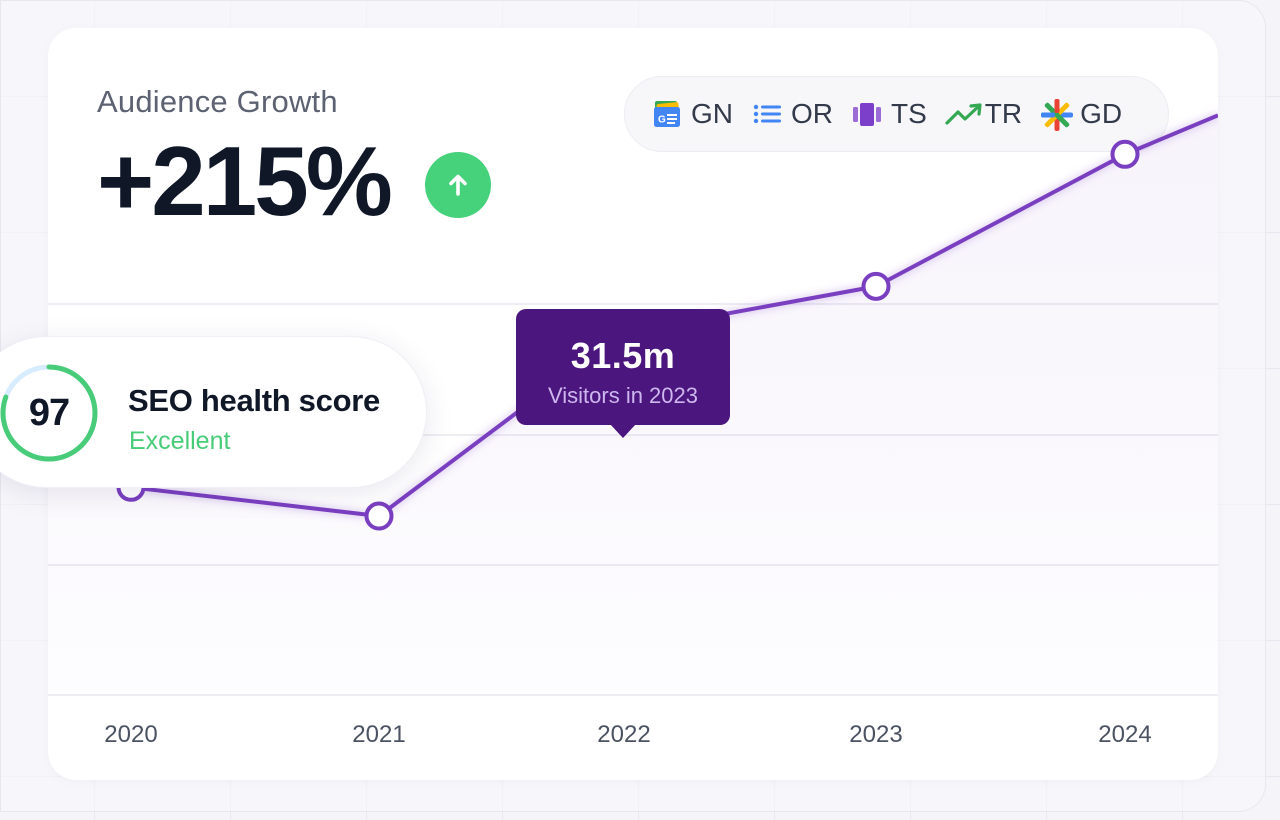  I want to click on data-point-2023, so click(876, 286).